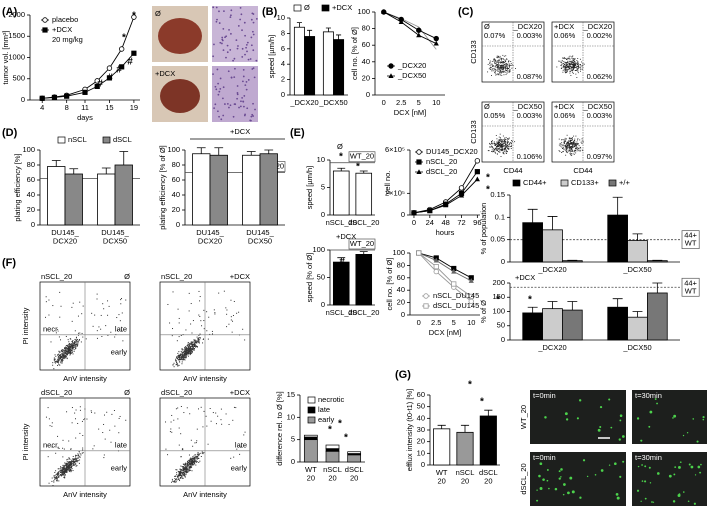  What do you see at coordinates (624, 182) in the screenshot?
I see `legend-label: +/+` at bounding box center [624, 182].